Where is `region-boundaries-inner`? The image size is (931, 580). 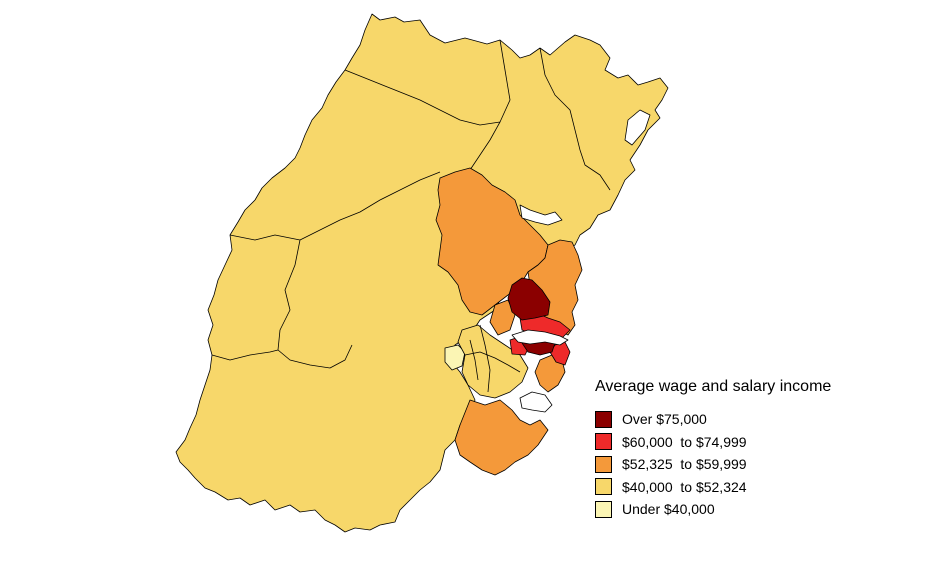
region-boundaries-inner is located at coordinates (492, 358).